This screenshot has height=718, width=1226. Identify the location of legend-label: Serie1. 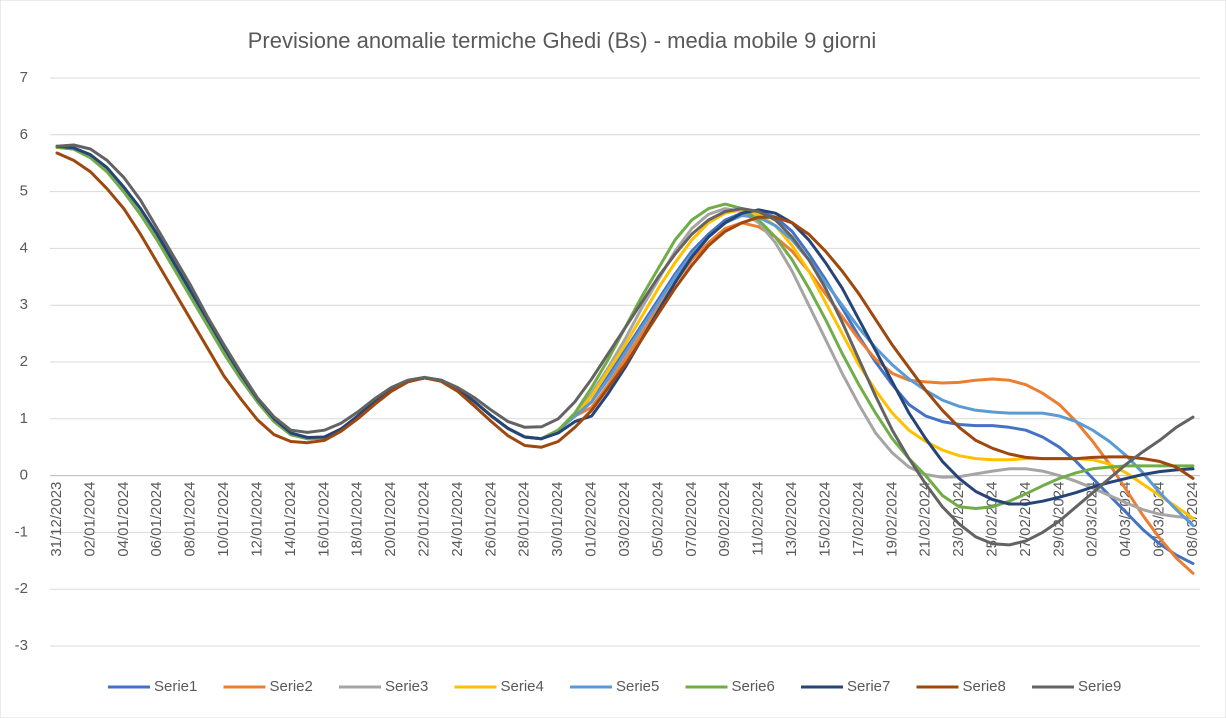
(175, 686).